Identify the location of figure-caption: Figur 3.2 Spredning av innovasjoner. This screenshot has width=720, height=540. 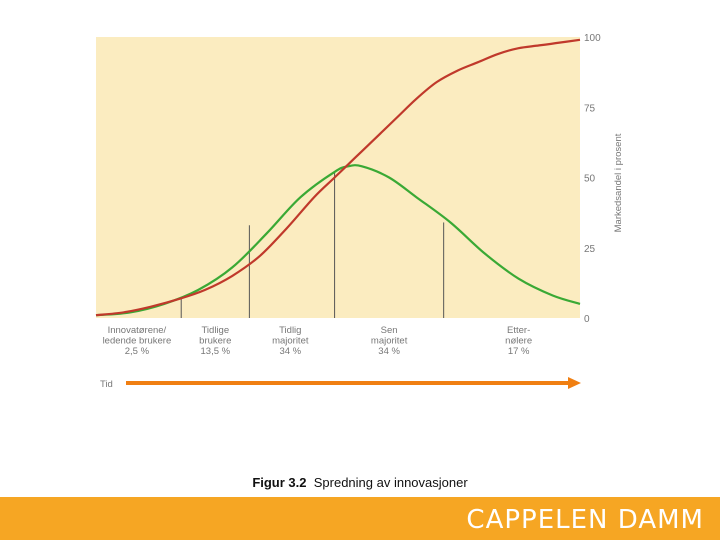
(360, 482).